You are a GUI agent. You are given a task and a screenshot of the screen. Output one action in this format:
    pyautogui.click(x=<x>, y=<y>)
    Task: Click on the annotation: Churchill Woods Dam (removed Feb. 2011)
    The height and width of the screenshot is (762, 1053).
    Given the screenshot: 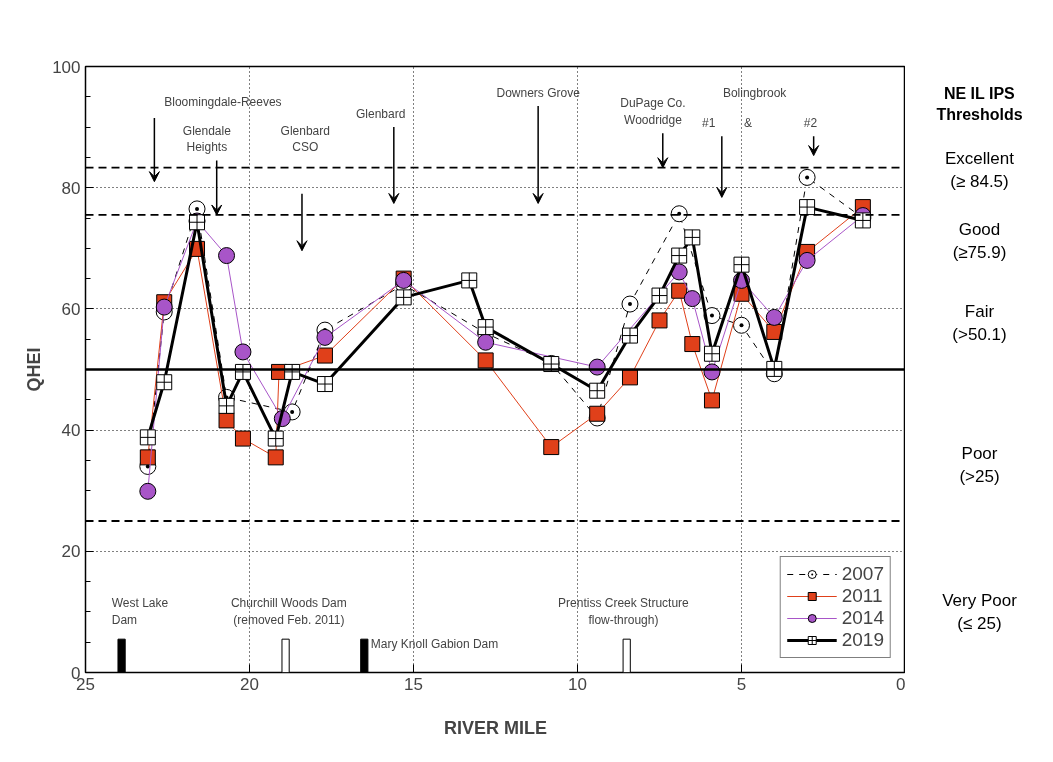 What is the action you would take?
    pyautogui.click(x=288, y=612)
    